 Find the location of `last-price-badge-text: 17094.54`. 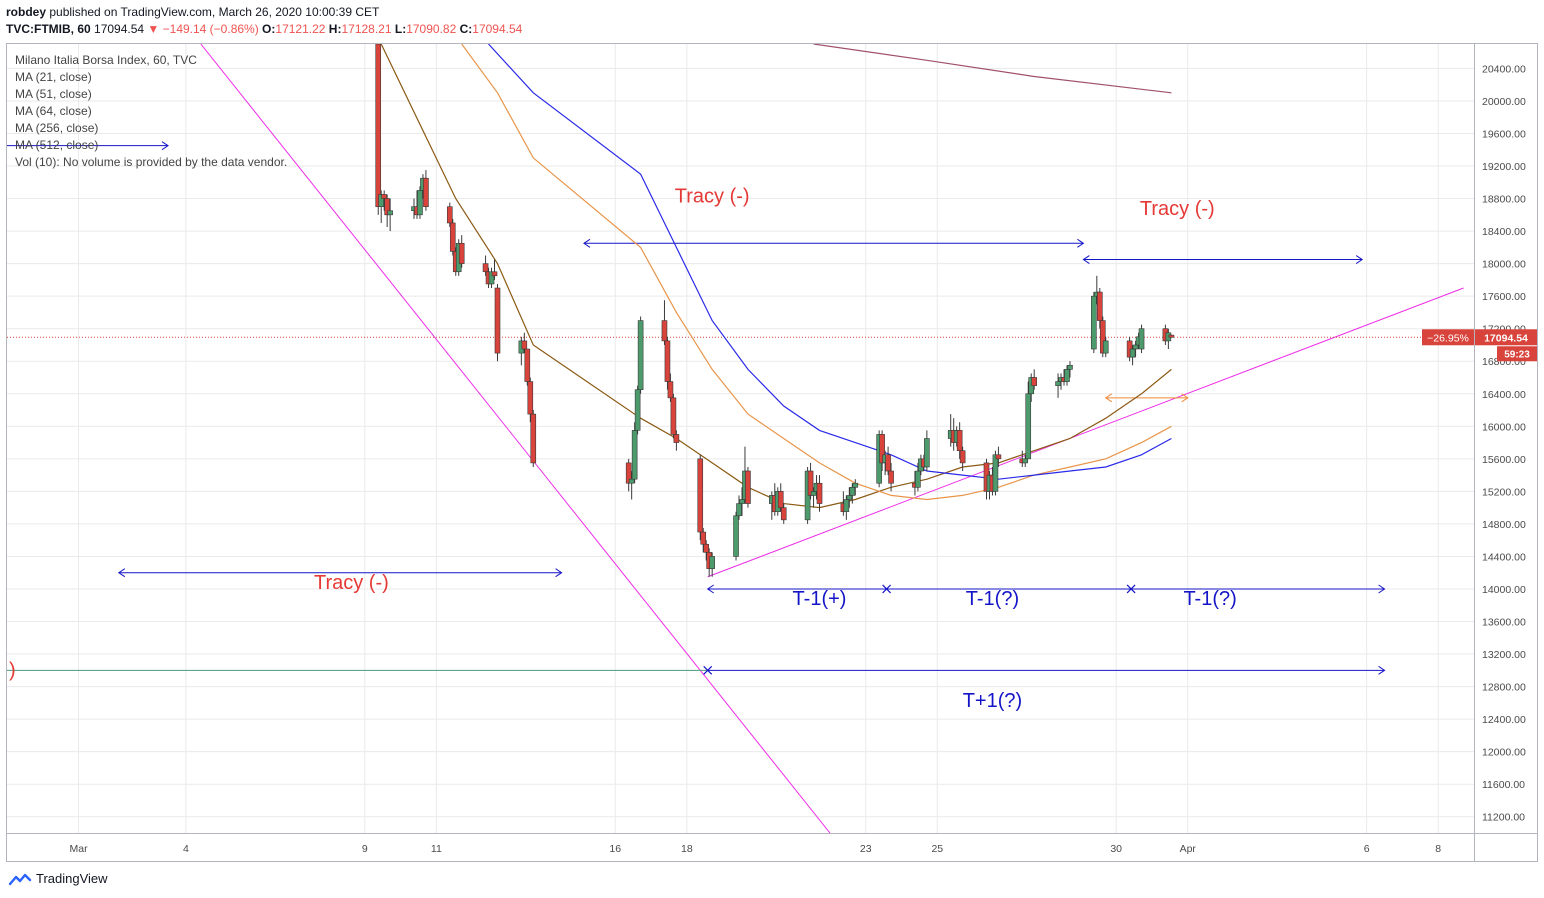

last-price-badge-text: 17094.54 is located at coordinates (1506, 338).